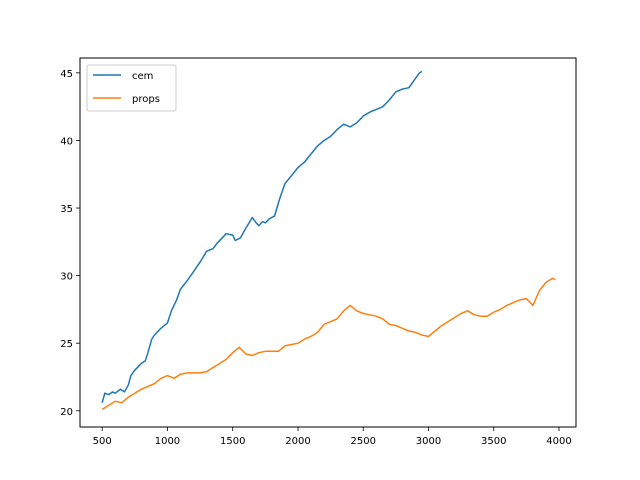 The image size is (640, 480). Describe the element at coordinates (297, 441) in the screenshot. I see `x-tick-label: 2000` at that location.